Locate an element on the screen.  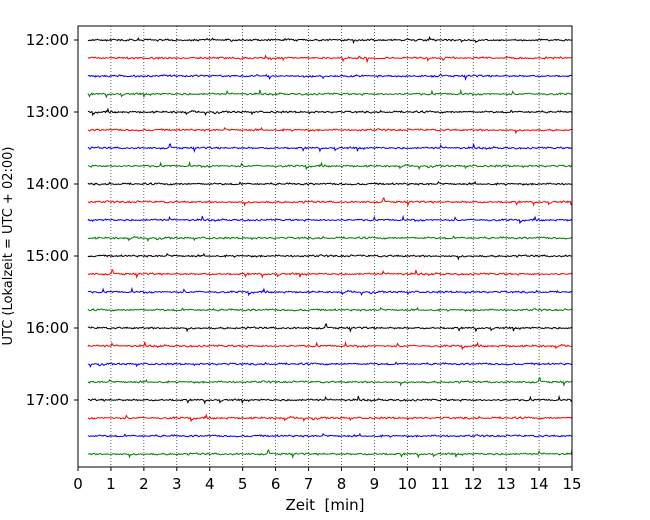
x-tick-label: 7 is located at coordinates (309, 484).